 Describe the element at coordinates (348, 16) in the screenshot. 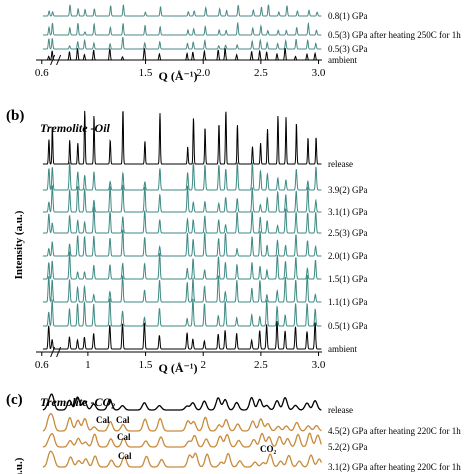

I see `series-label: 0.8(1) GPa` at that location.